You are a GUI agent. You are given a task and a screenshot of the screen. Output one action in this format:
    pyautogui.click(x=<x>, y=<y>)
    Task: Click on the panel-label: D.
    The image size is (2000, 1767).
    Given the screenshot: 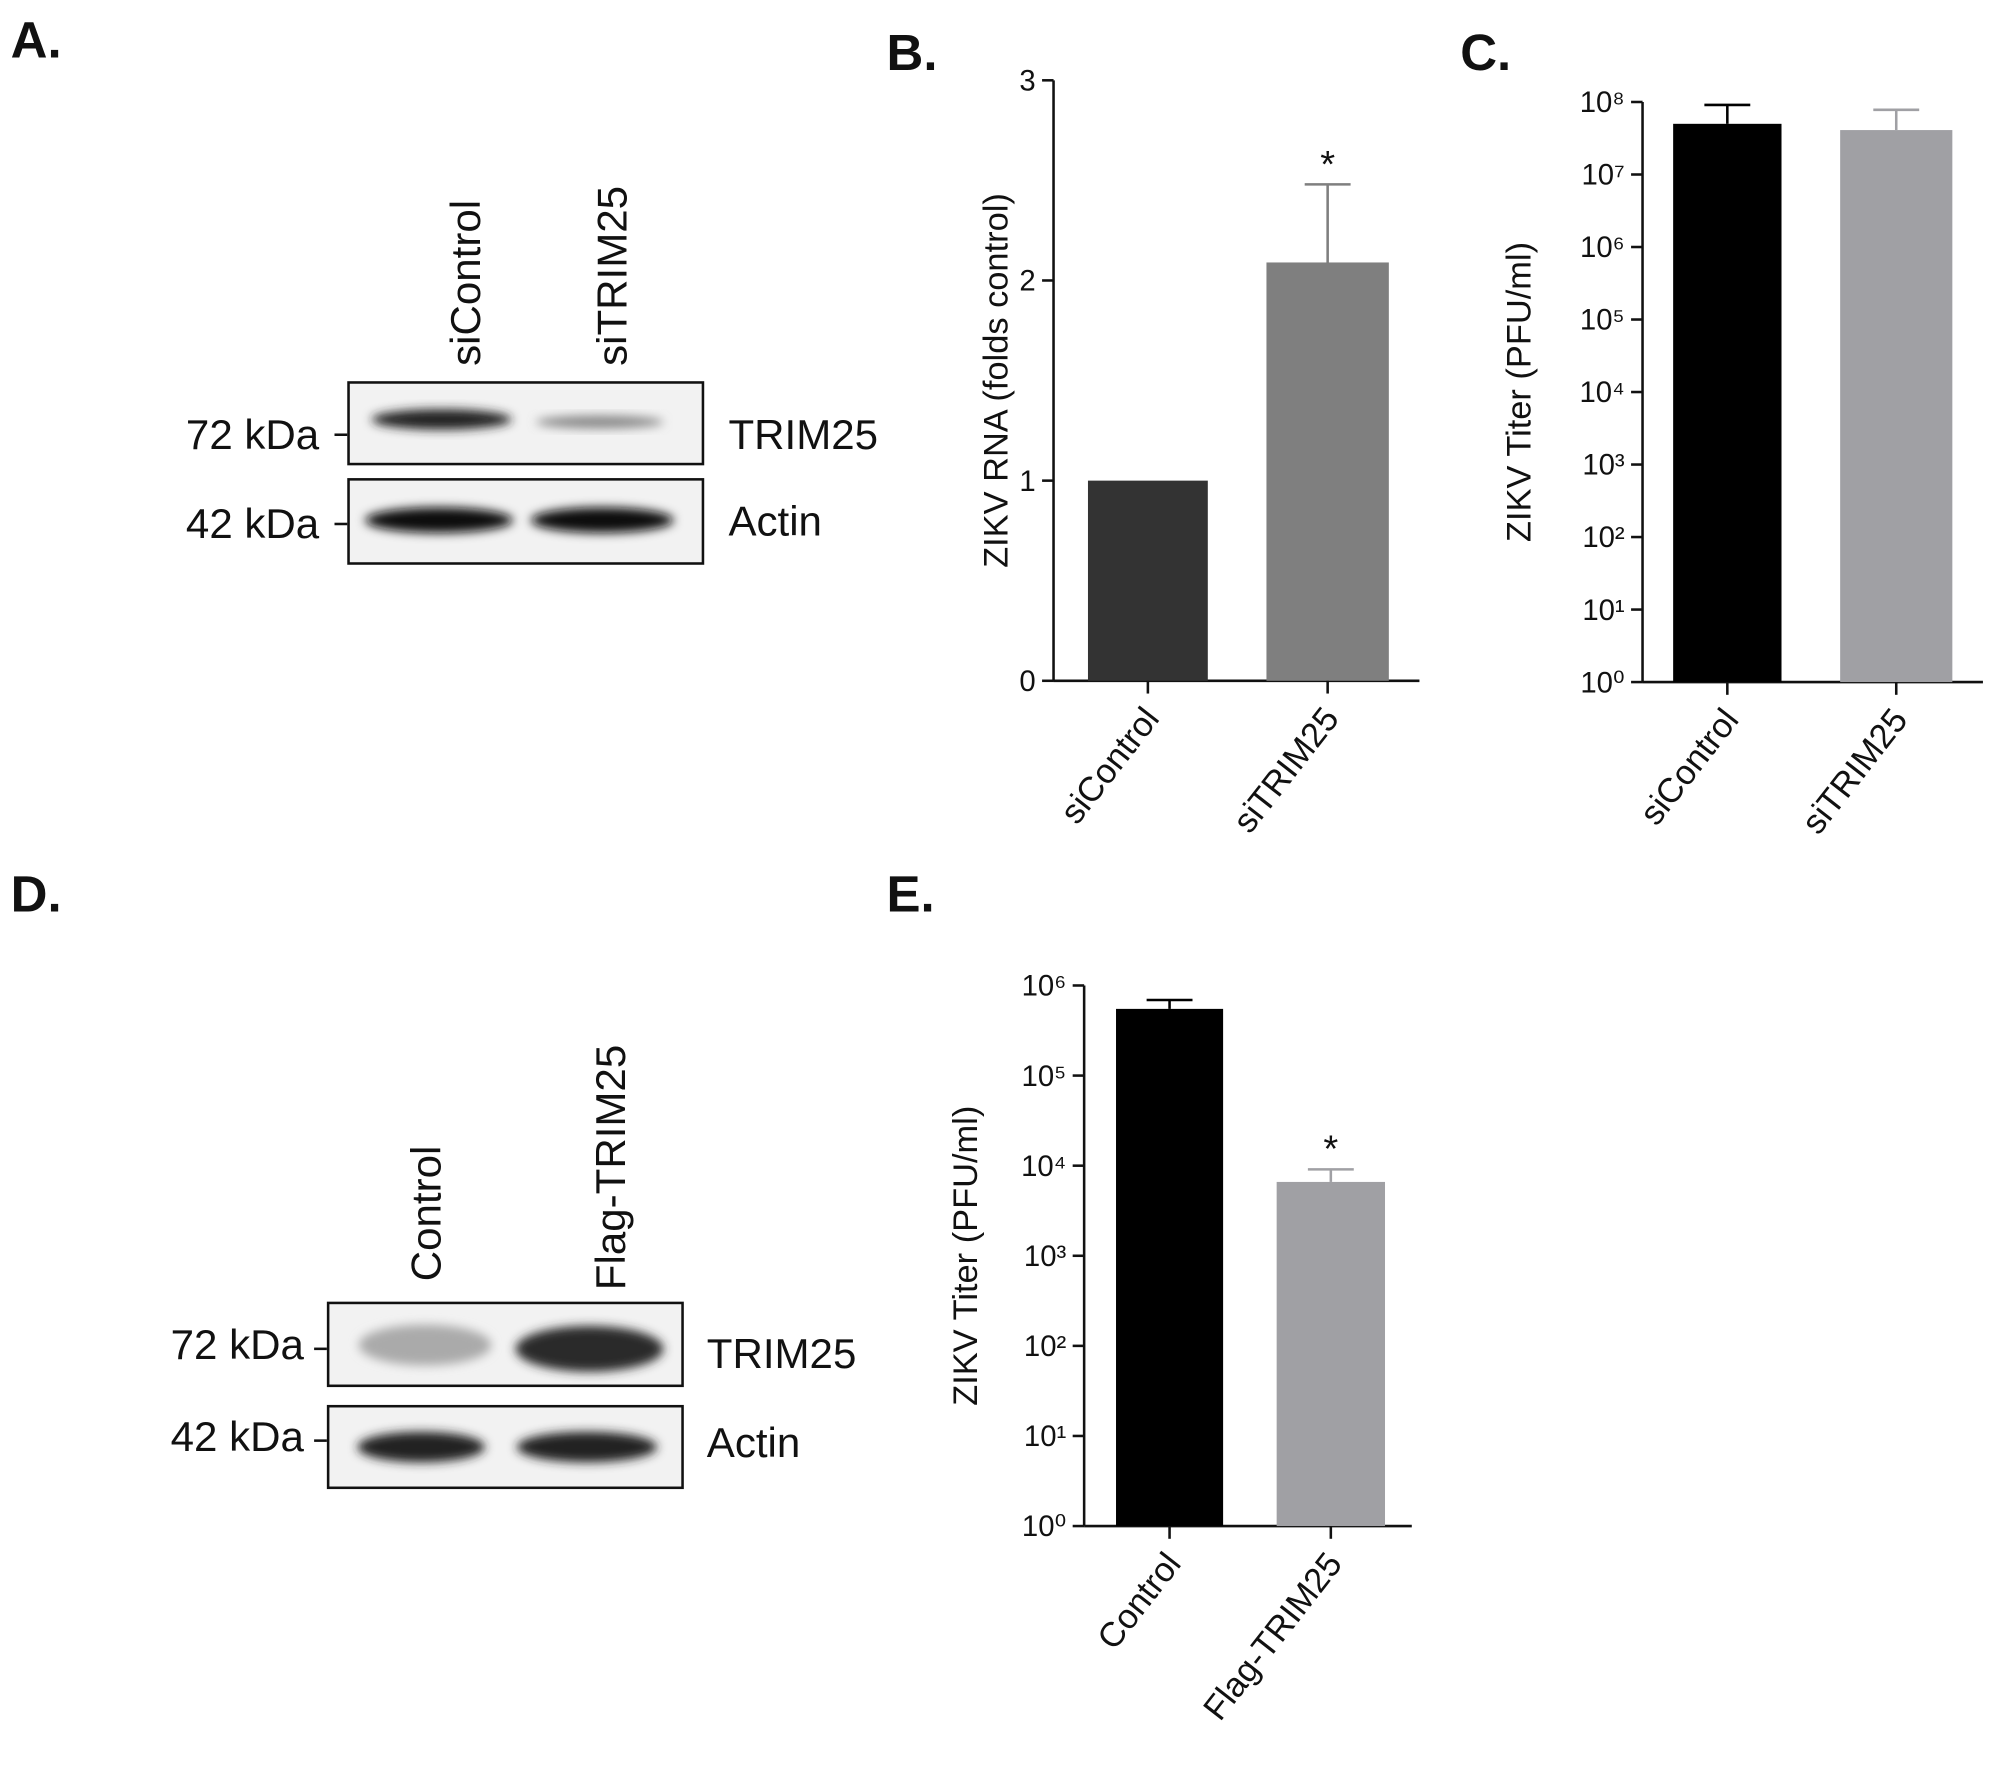 What is the action you would take?
    pyautogui.click(x=36, y=894)
    